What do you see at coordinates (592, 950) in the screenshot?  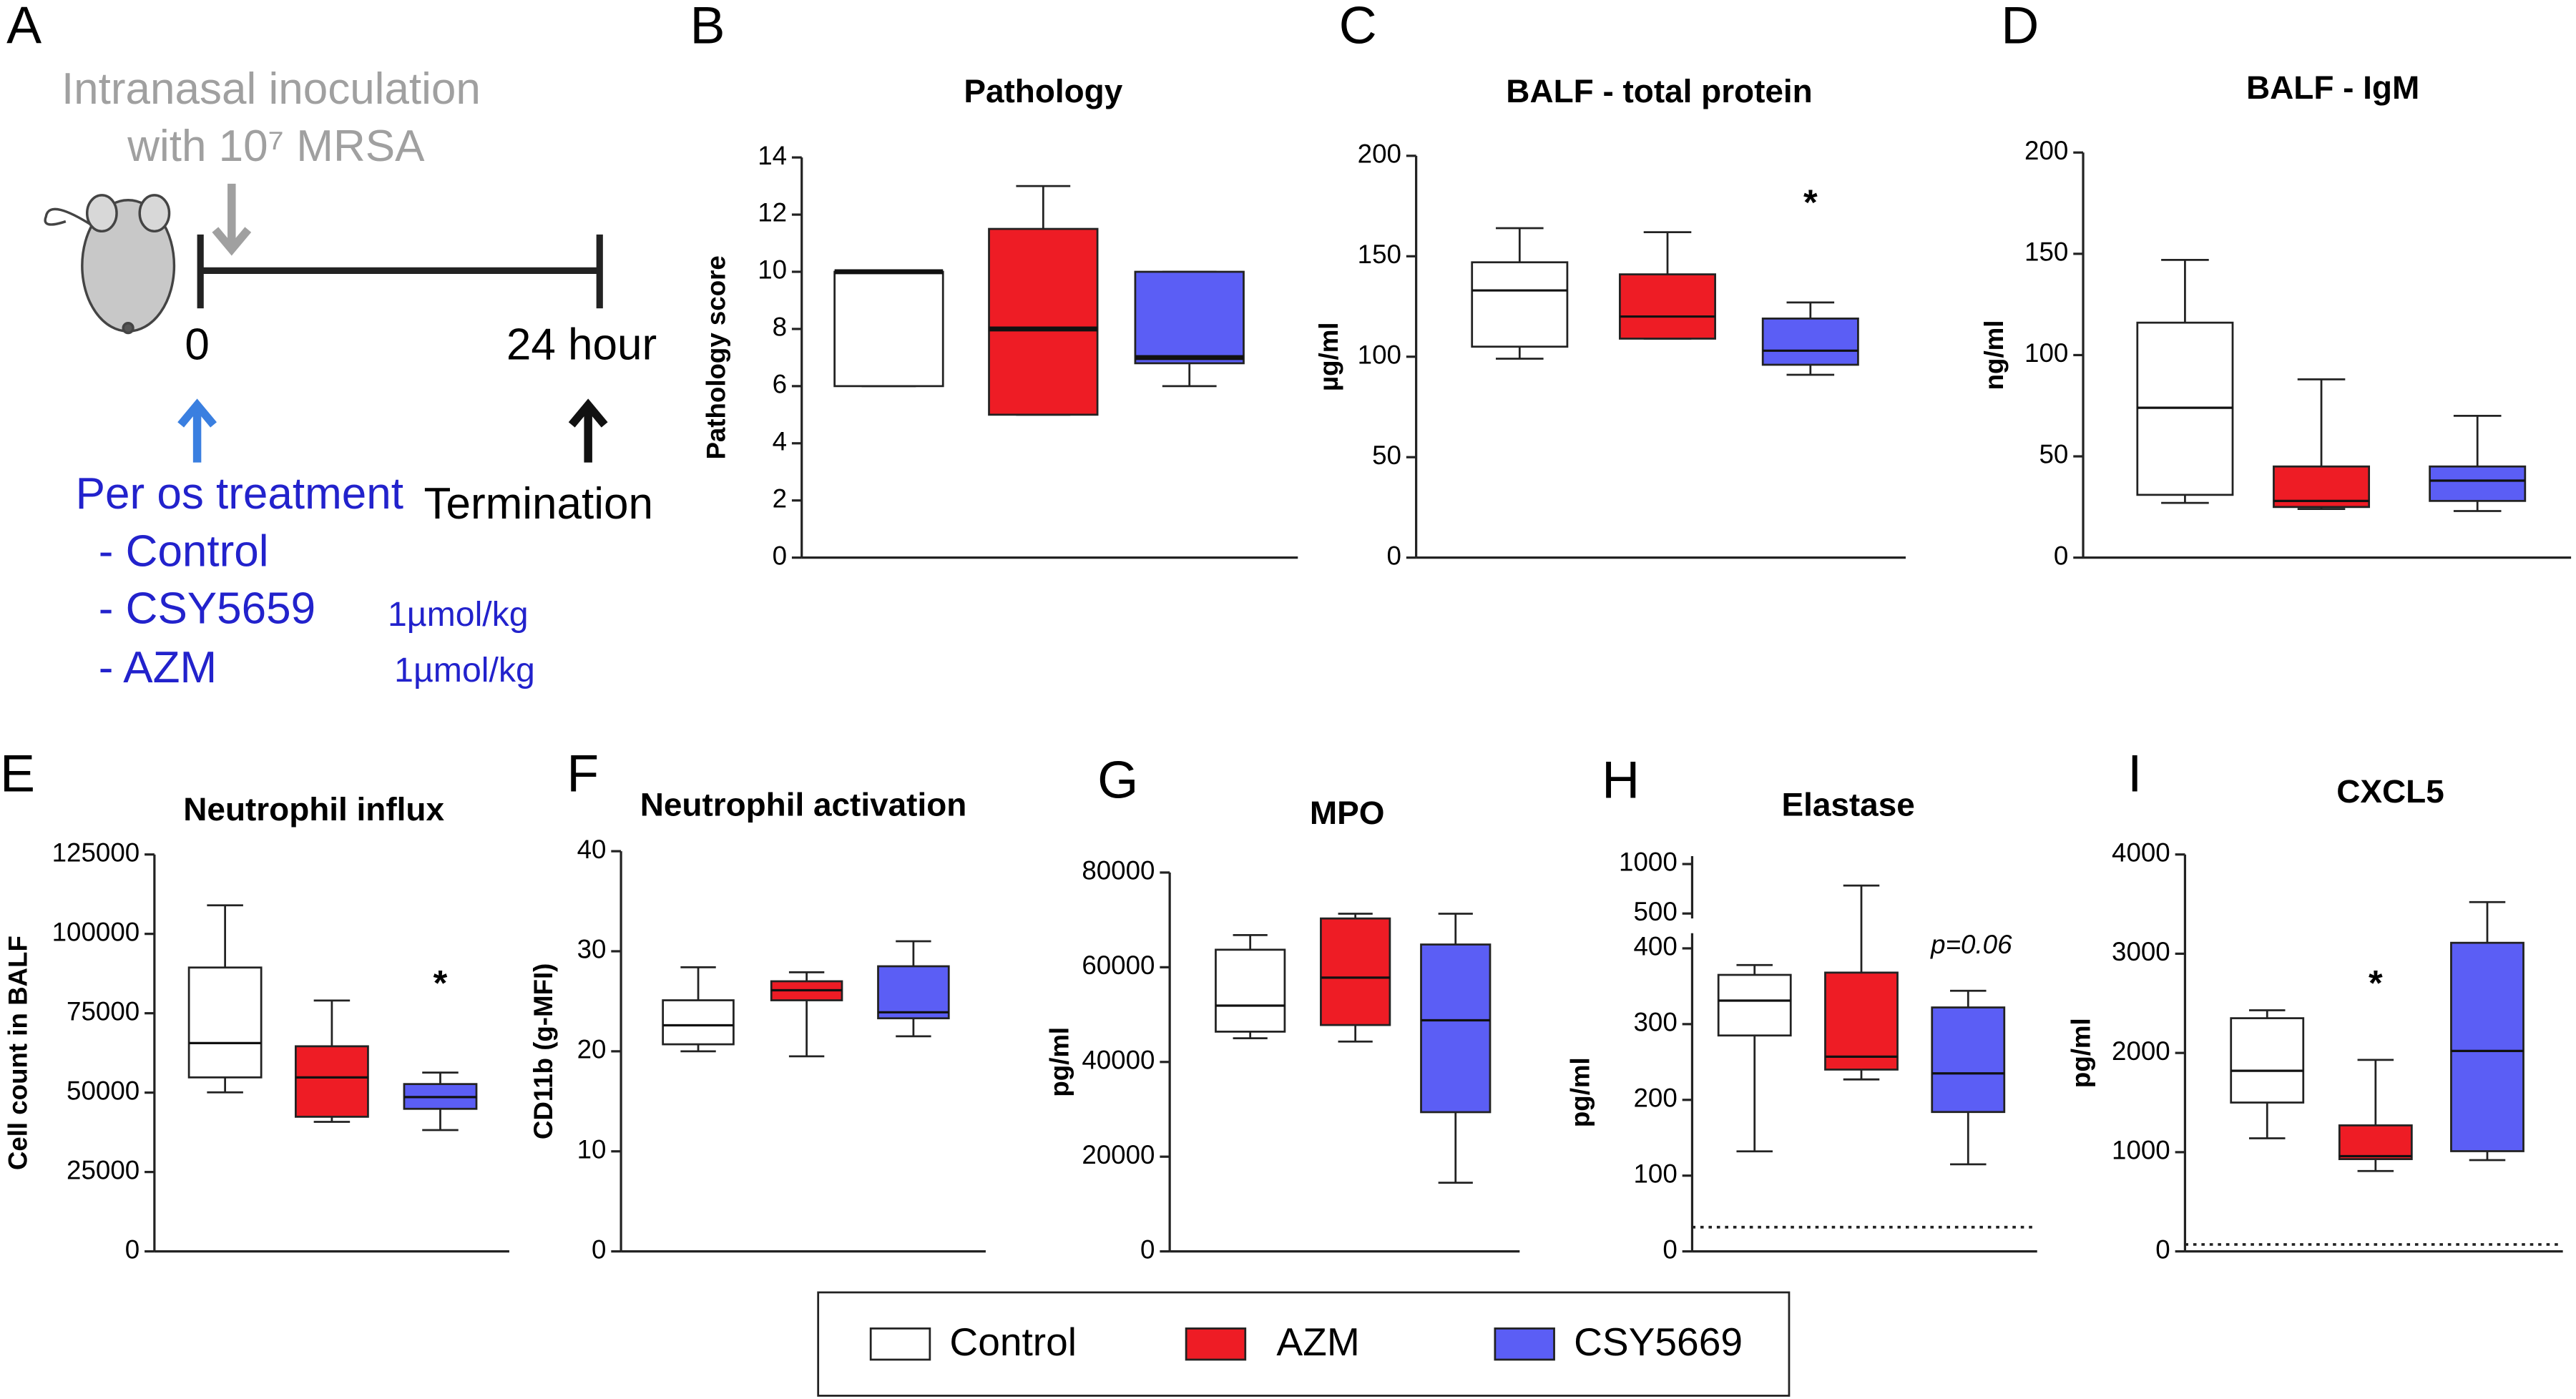 I see `y-tick-label: 30` at bounding box center [592, 950].